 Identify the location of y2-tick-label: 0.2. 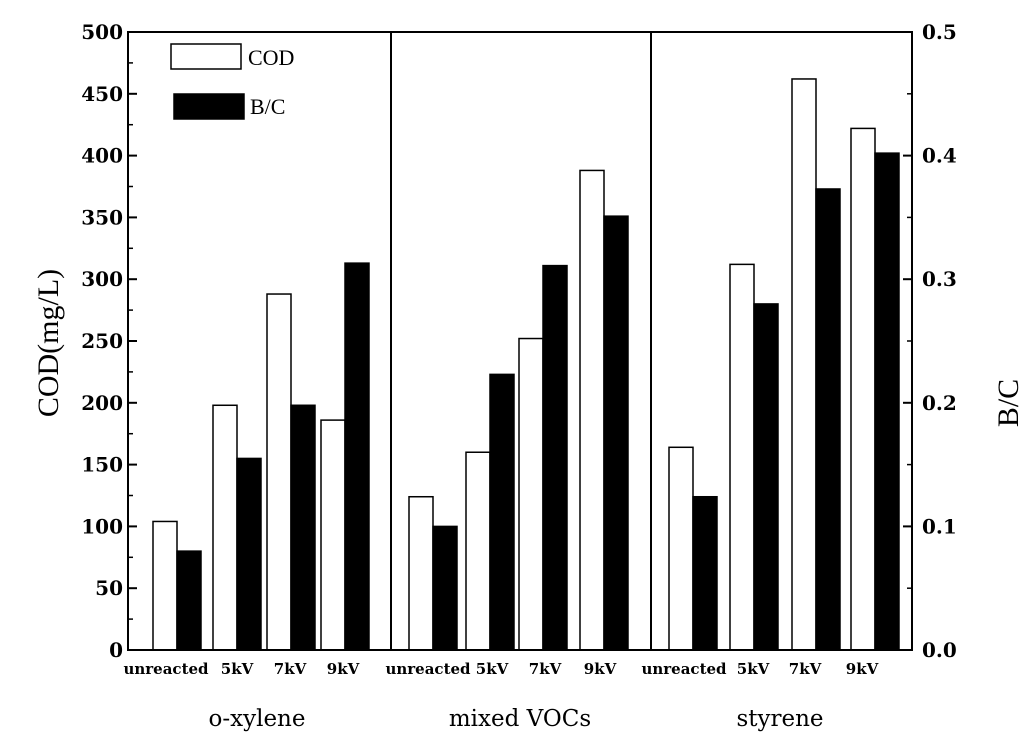
(939, 403).